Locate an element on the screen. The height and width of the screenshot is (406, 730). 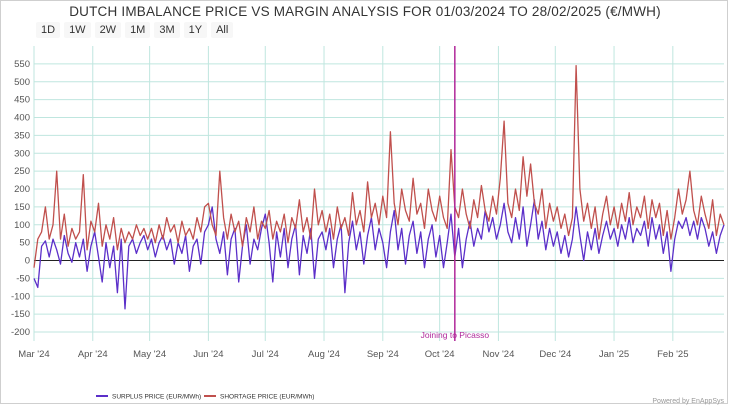
zoom-button-all: All is located at coordinates (222, 30).